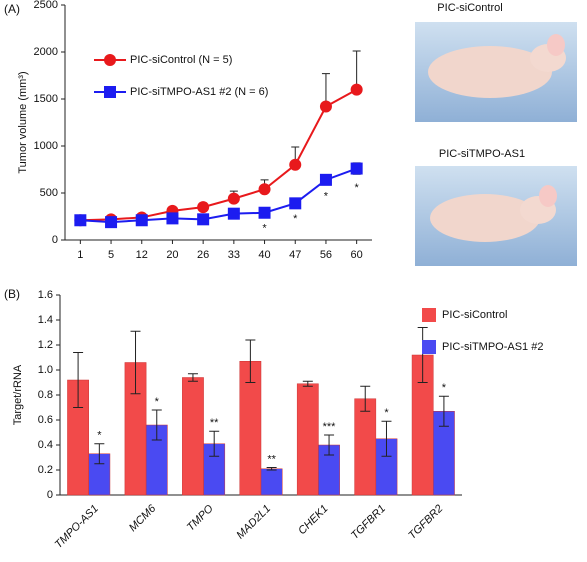 The image size is (587, 562). Describe the element at coordinates (253, 522) in the screenshot. I see `x-tick-label: MAD2L1` at that location.